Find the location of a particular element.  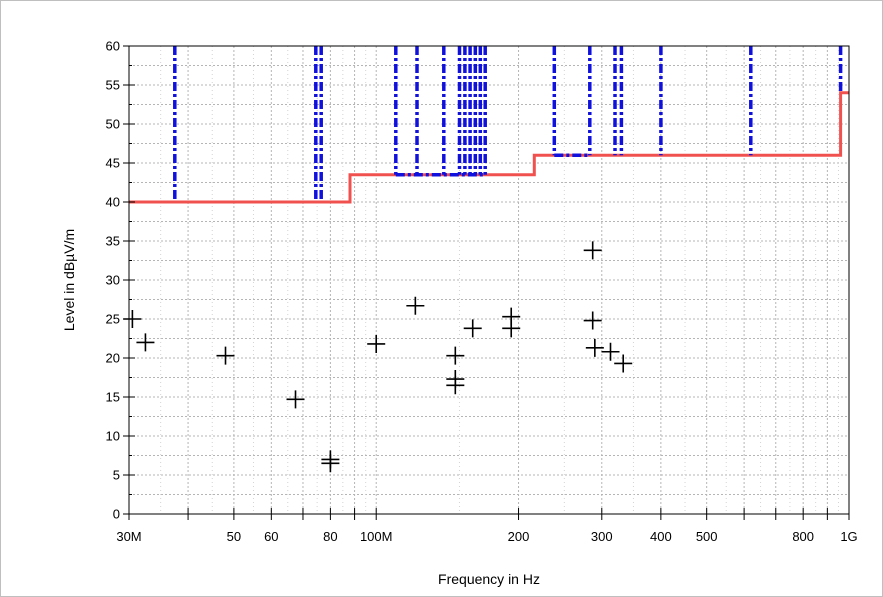

x-tick-label: 500 is located at coordinates (707, 536).